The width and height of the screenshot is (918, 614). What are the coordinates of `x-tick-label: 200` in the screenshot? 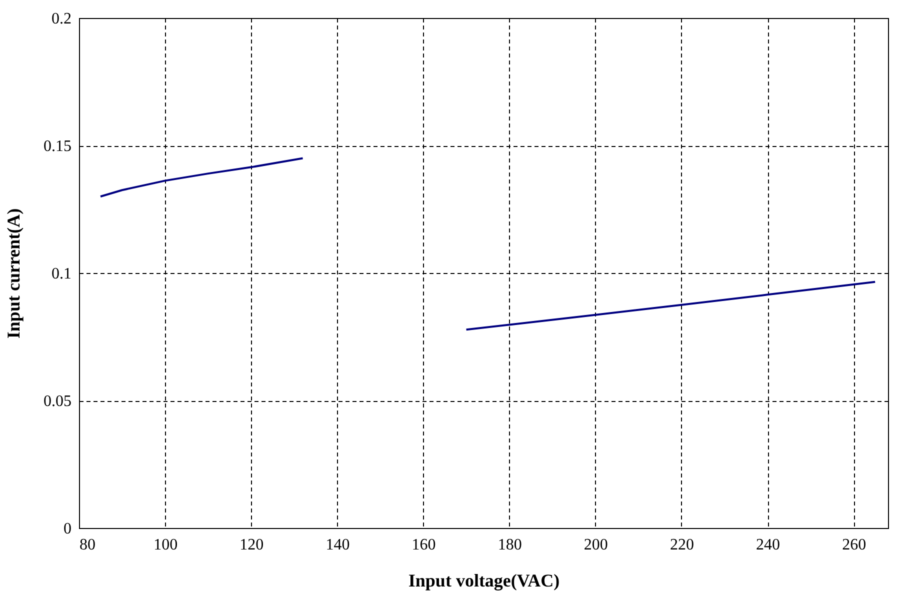 It's located at (596, 545).